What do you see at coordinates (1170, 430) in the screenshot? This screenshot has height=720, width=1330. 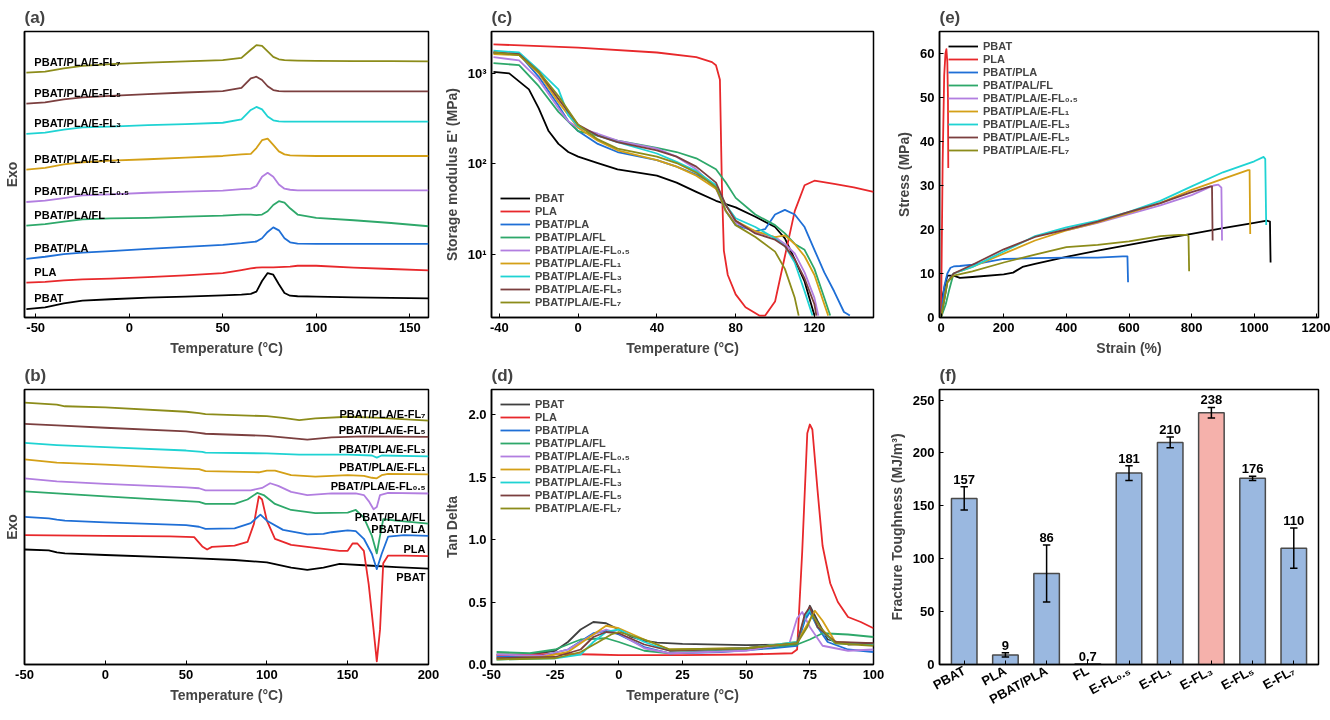 I see `data-label: 210` at bounding box center [1170, 430].